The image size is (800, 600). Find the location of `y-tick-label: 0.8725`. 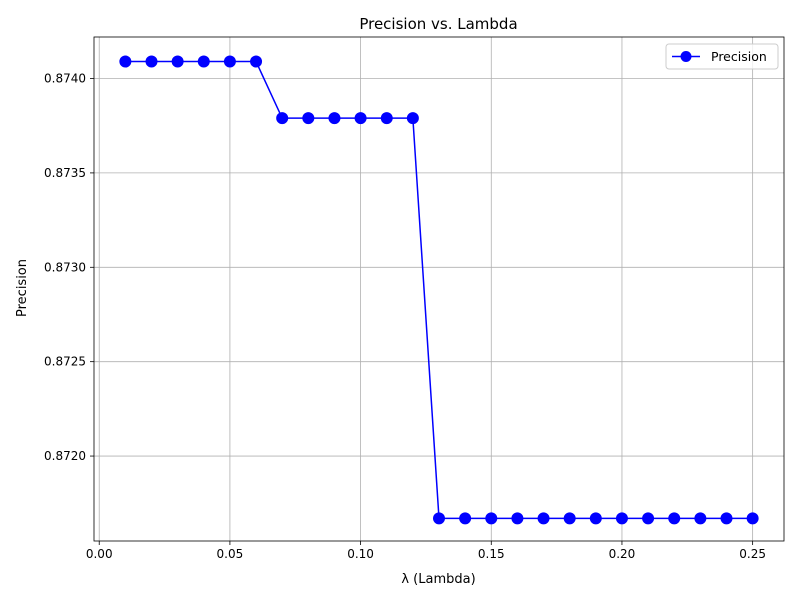

y-tick-label: 0.8725 is located at coordinates (65, 362).